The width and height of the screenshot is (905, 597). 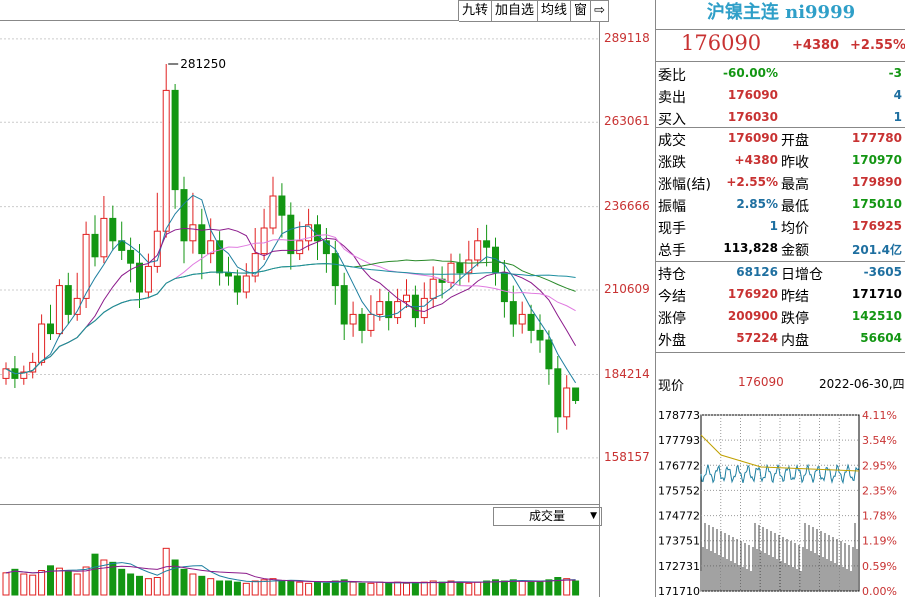 What do you see at coordinates (879, 566) in the screenshot?
I see `intraday-pct-label: 0.59%` at bounding box center [879, 566].